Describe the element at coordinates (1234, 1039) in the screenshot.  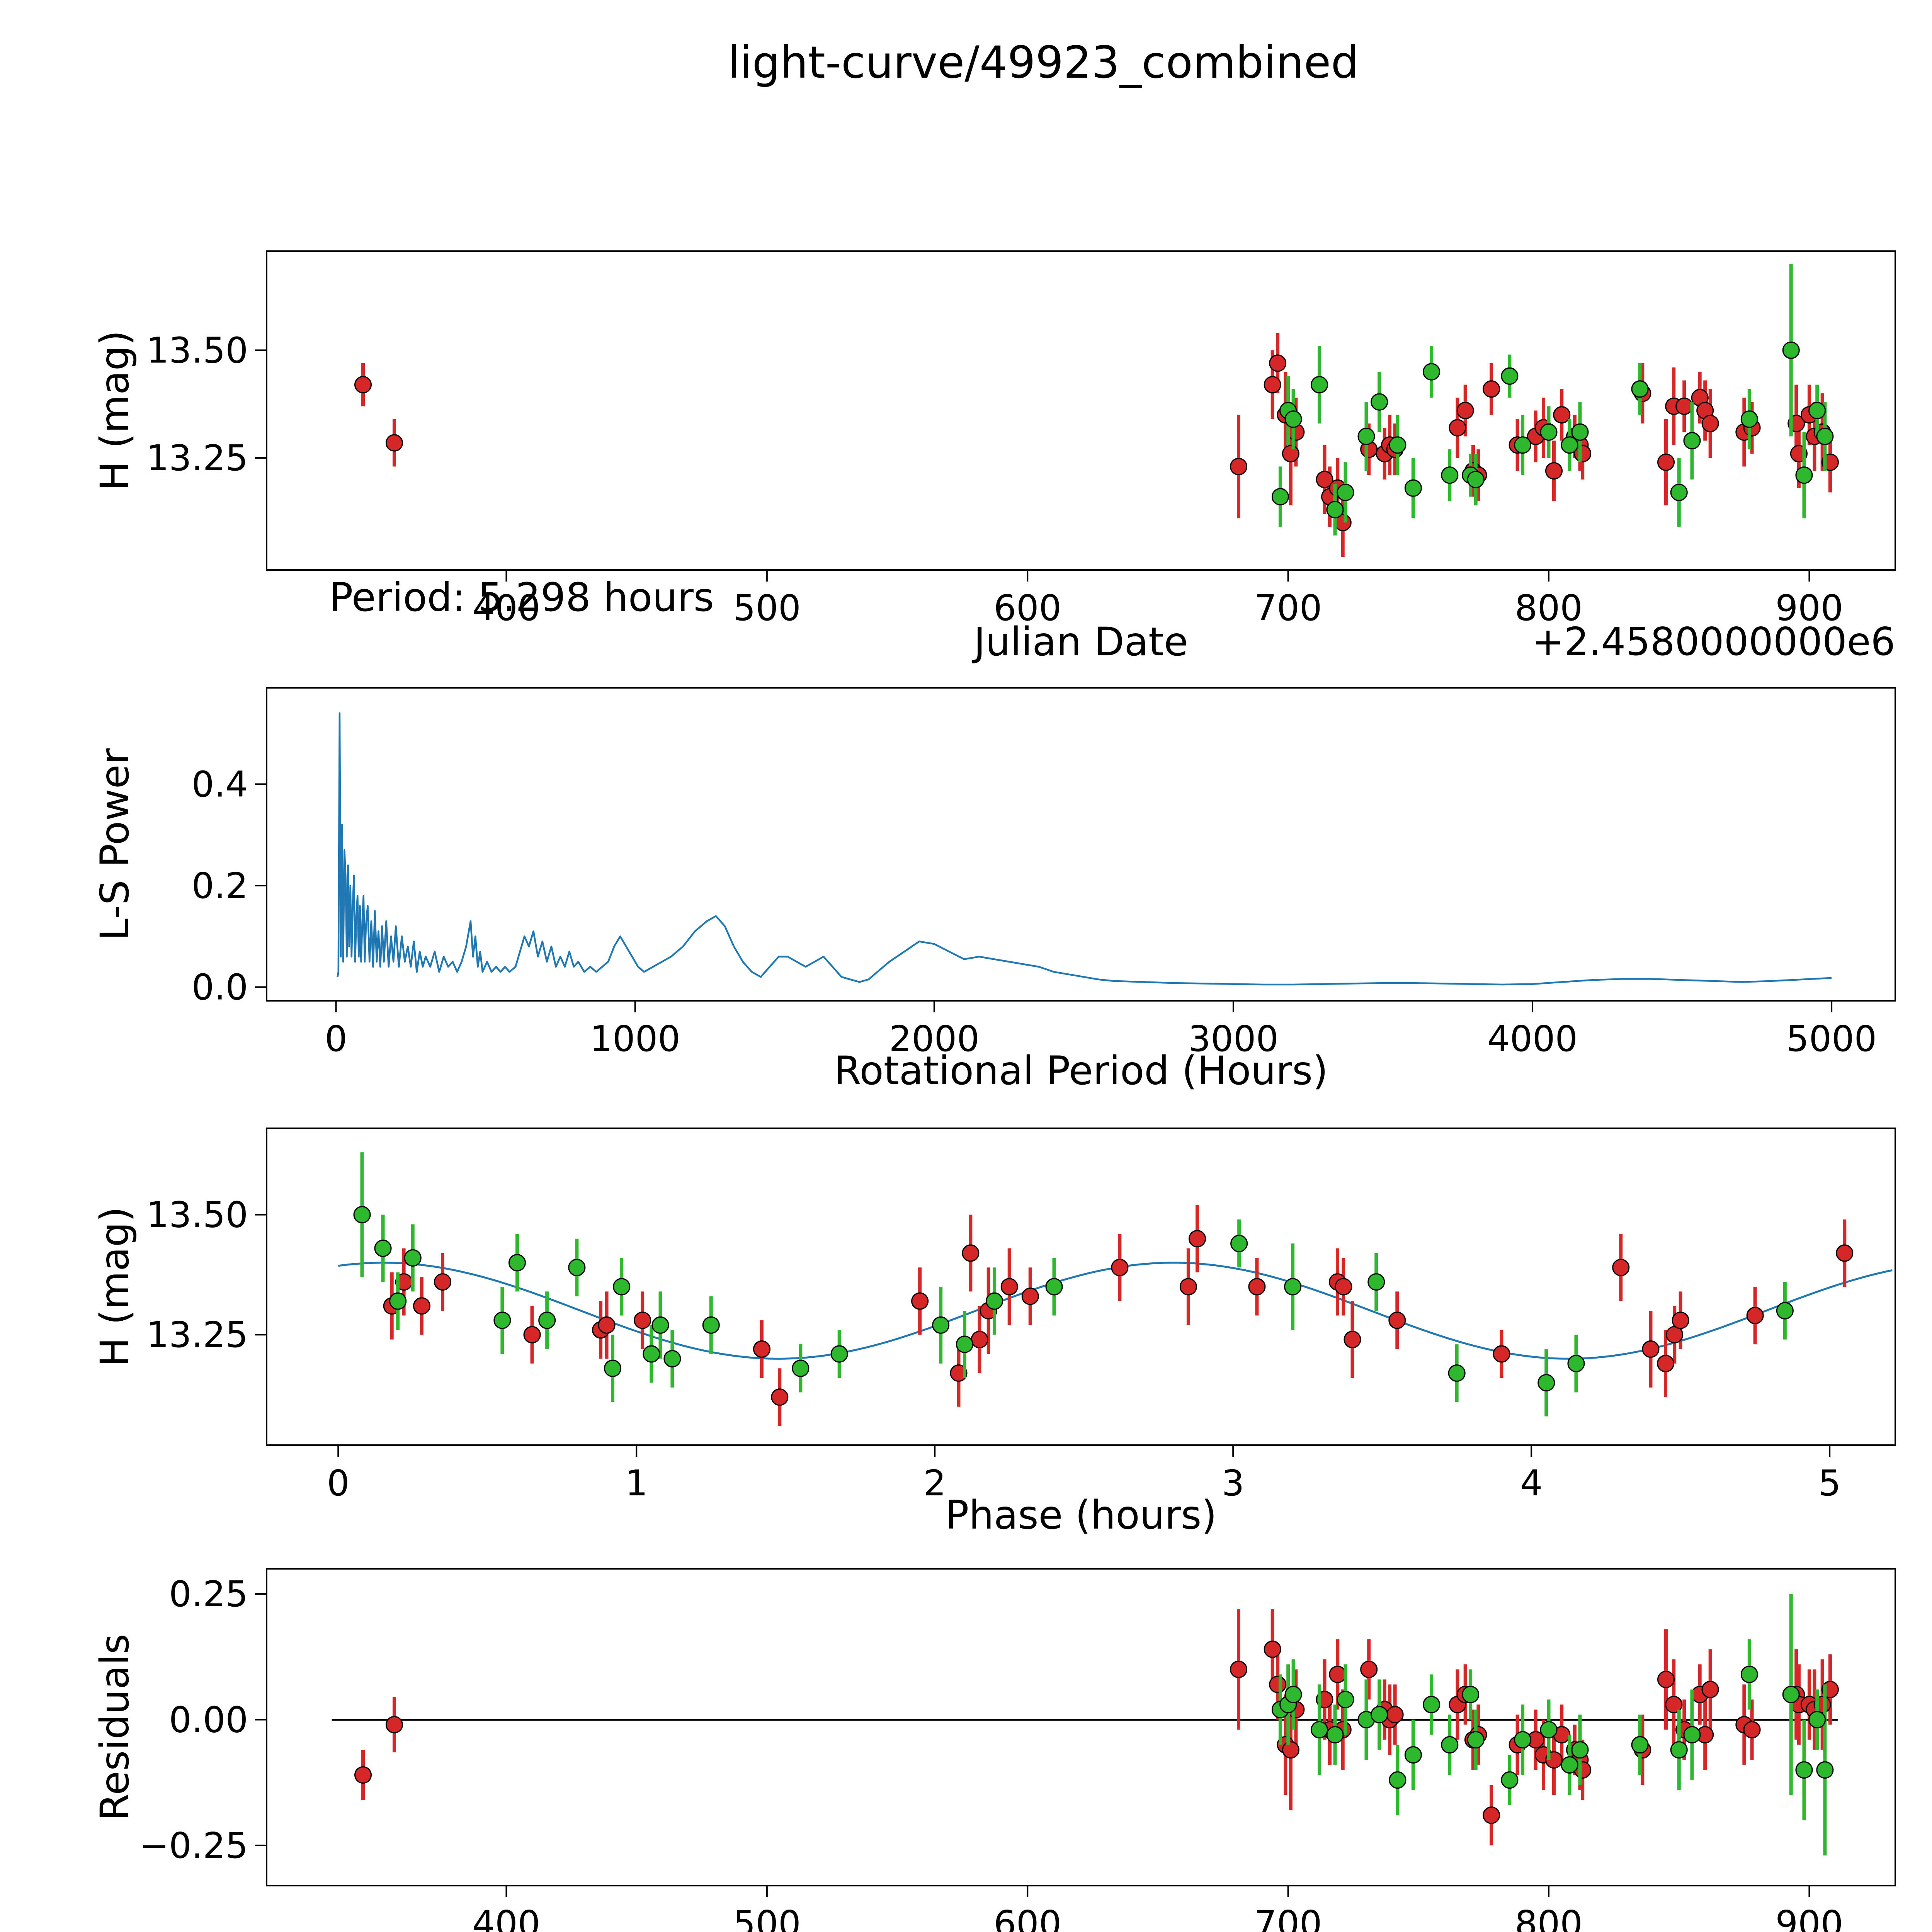
I see `svg-text: 3000` at that location.